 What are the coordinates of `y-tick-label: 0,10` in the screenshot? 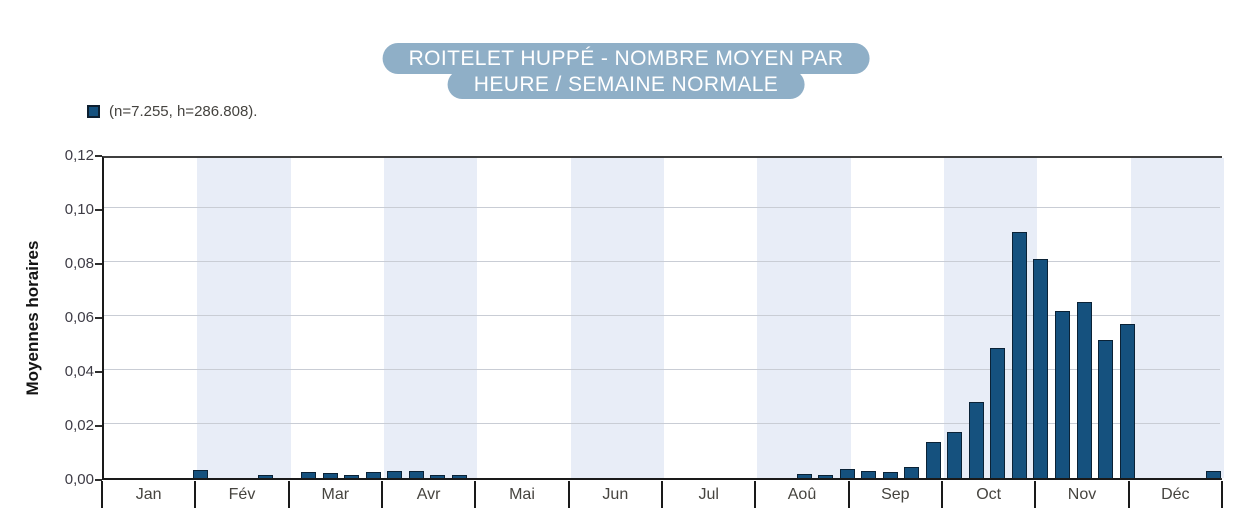 It's located at (79, 209).